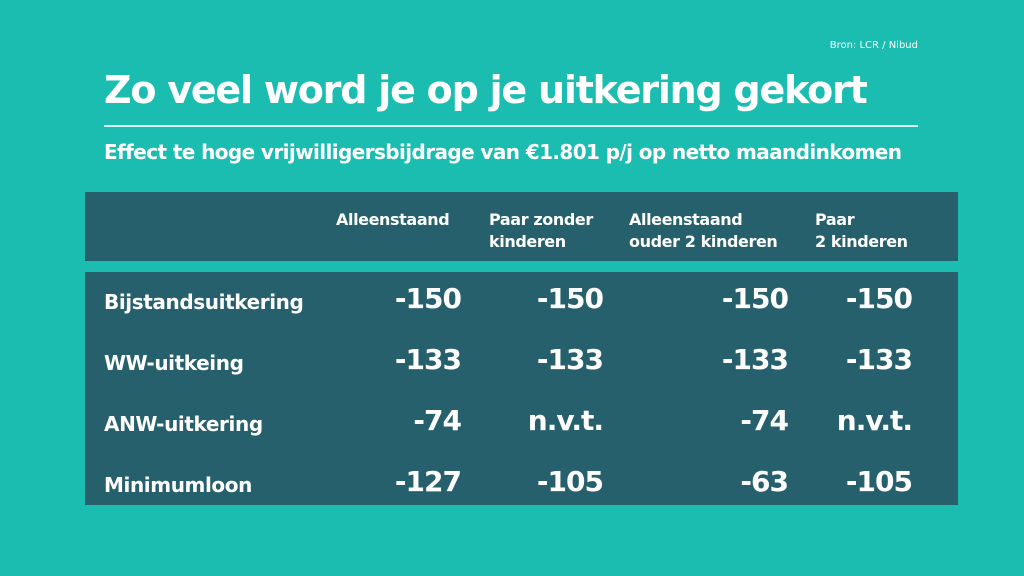 The width and height of the screenshot is (1024, 576). What do you see at coordinates (541, 219) in the screenshot?
I see `column-header-line: Paar zonder` at bounding box center [541, 219].